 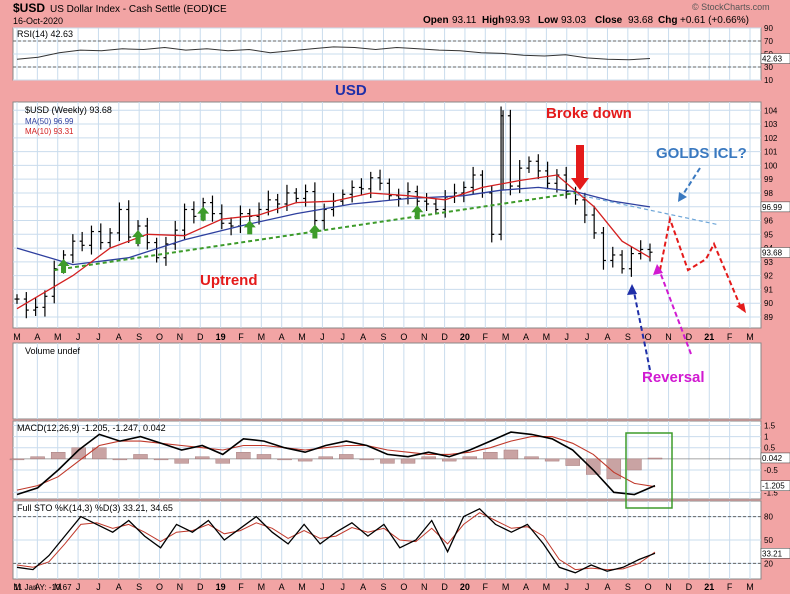 What do you see at coordinates (464, 20) in the screenshot?
I see `open-value: 93.11` at bounding box center [464, 20].